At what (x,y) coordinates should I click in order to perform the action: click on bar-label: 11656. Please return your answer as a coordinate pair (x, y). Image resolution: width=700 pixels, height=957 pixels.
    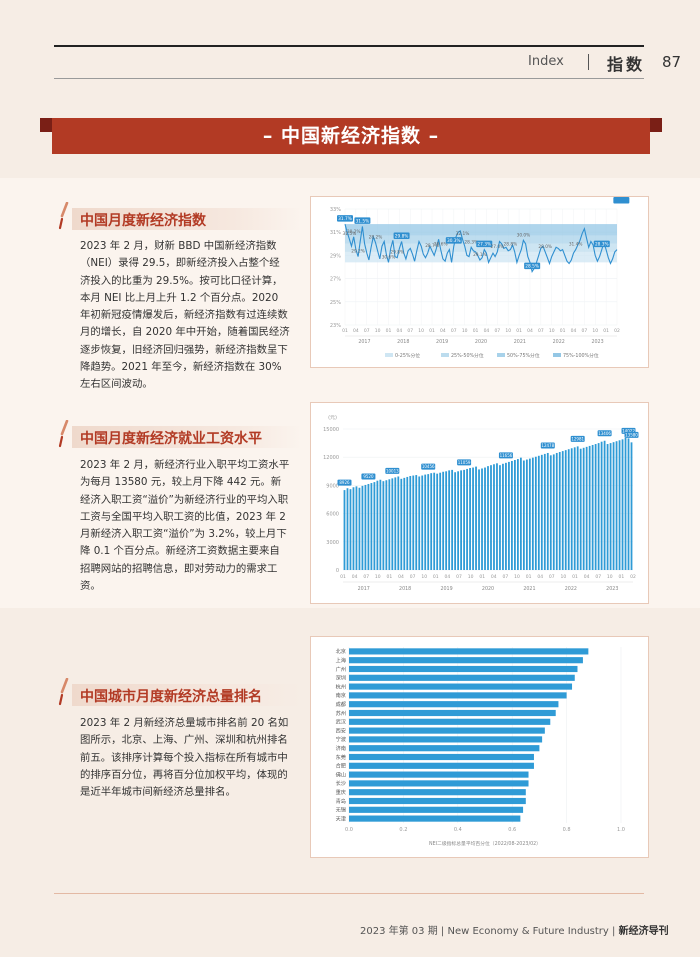
    Looking at the image, I should click on (506, 455).